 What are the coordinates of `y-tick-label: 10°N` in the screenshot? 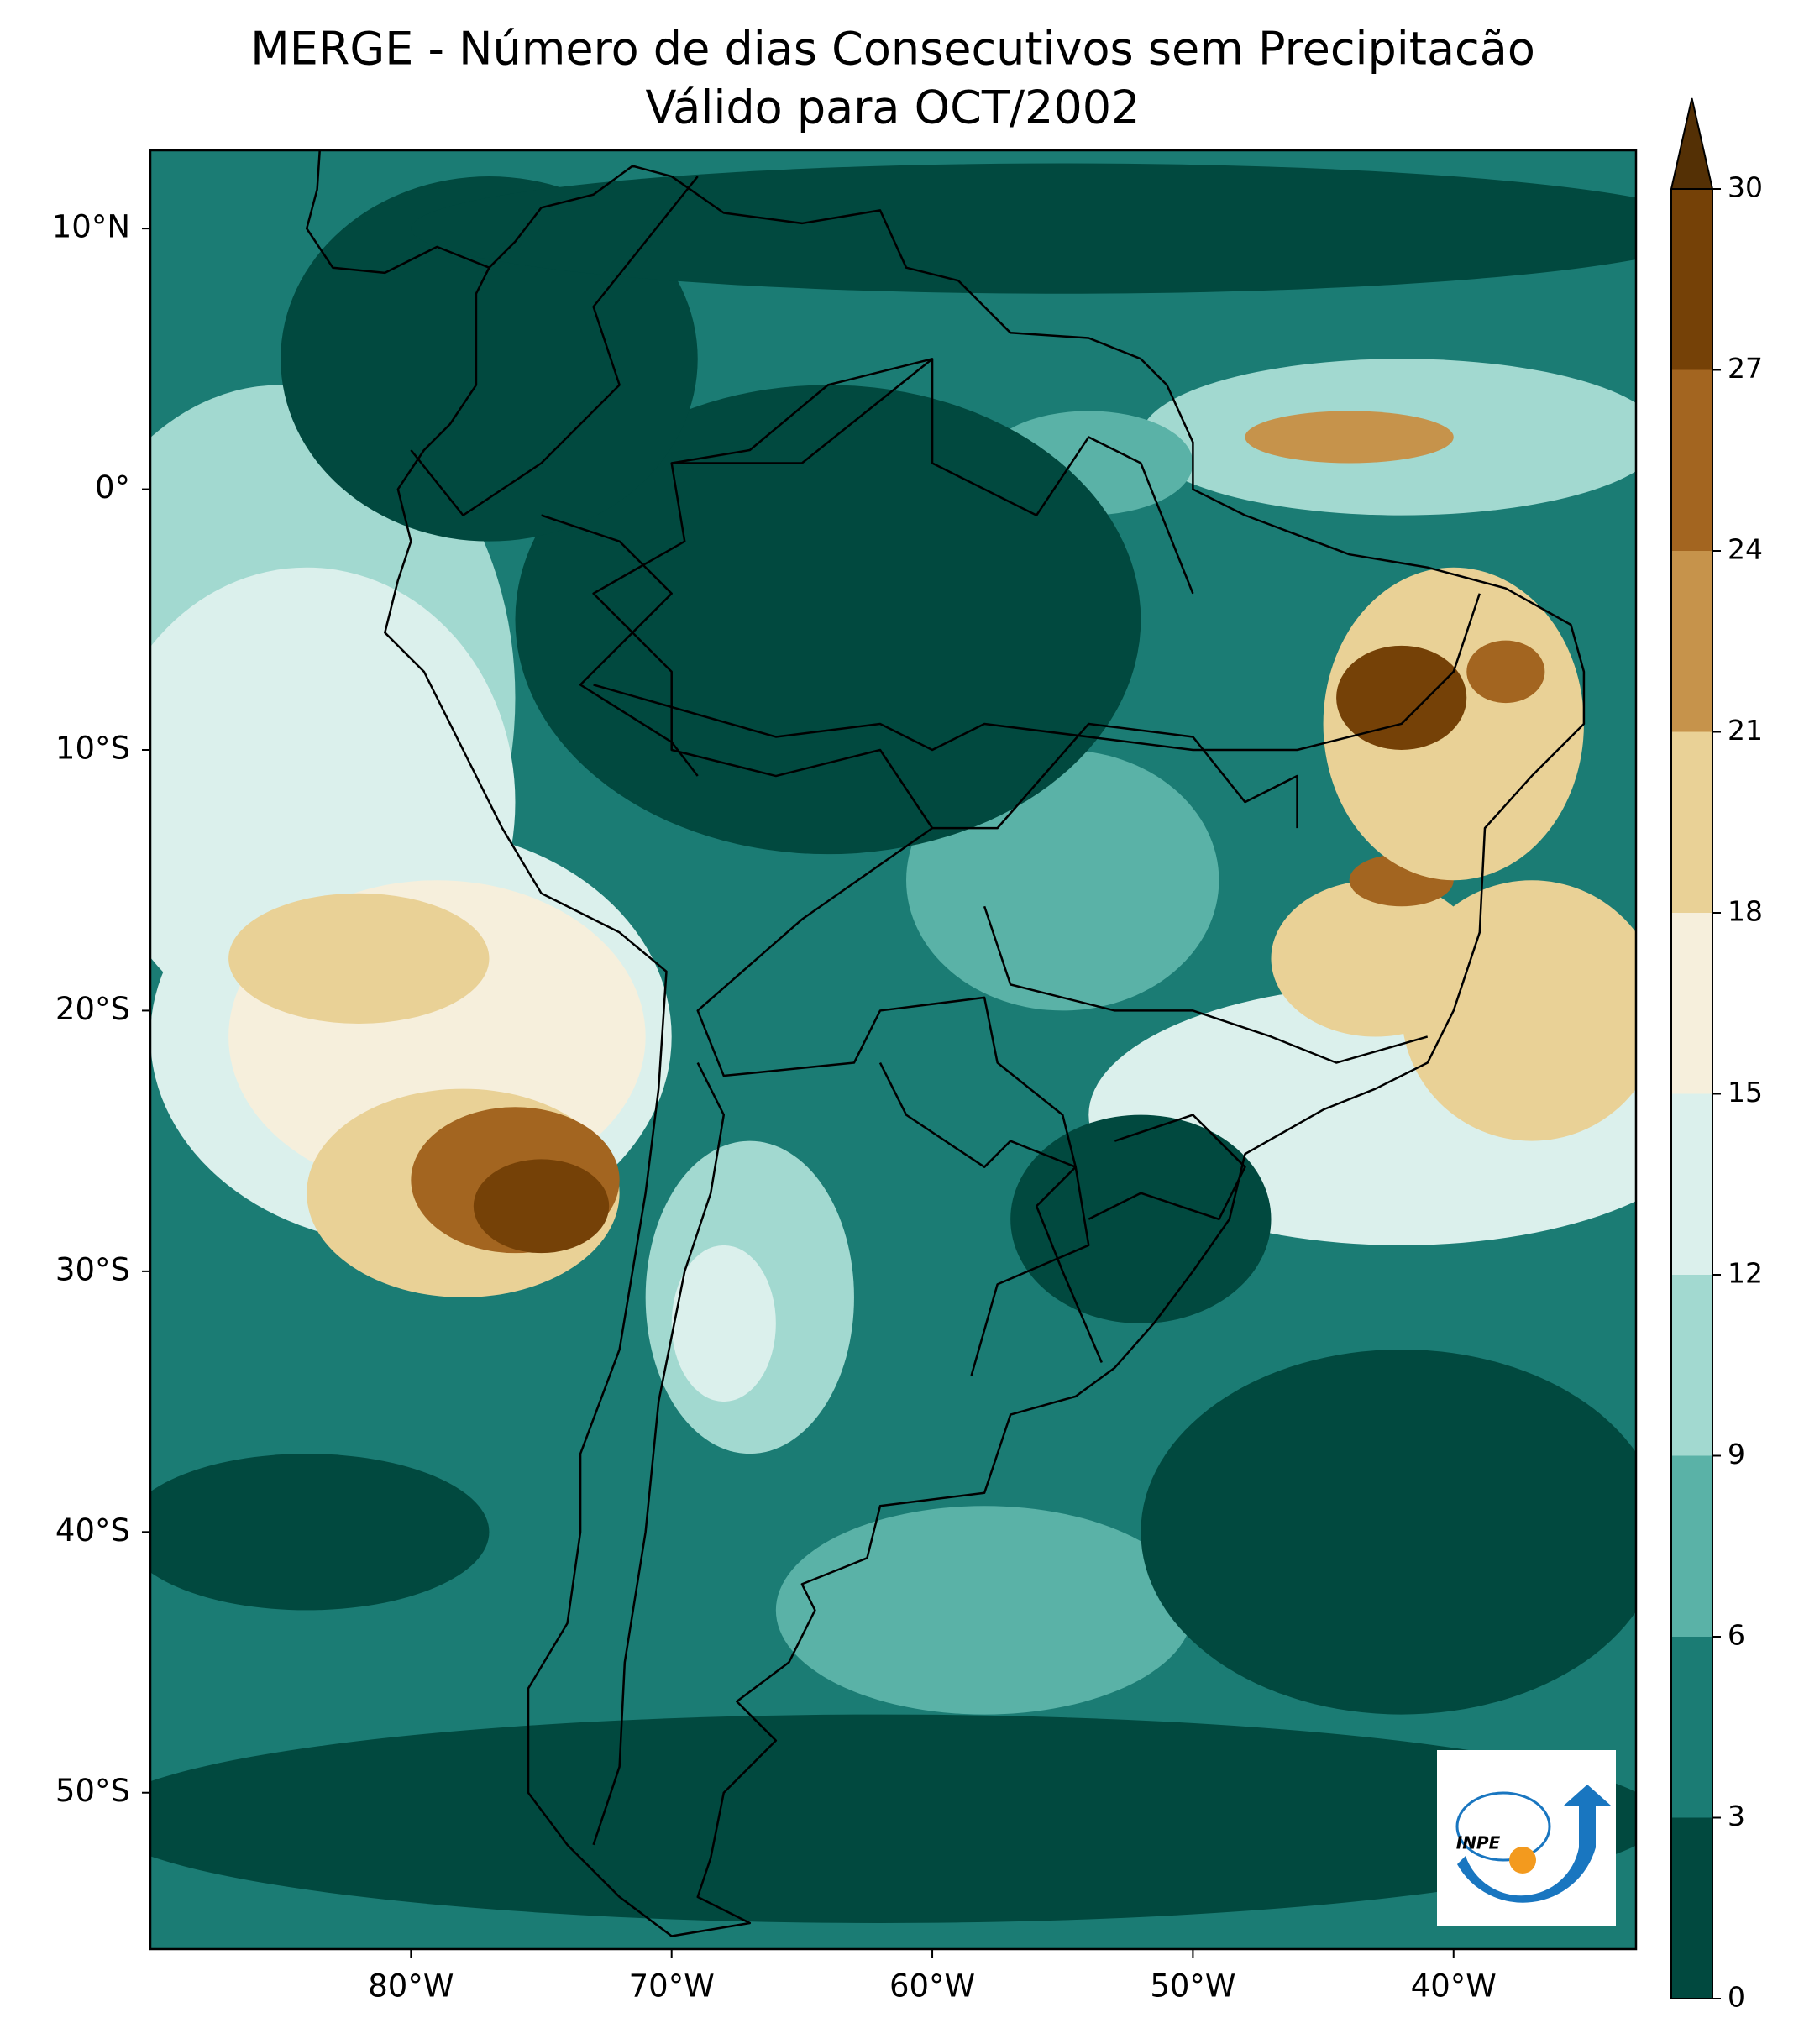 It's located at (91, 227).